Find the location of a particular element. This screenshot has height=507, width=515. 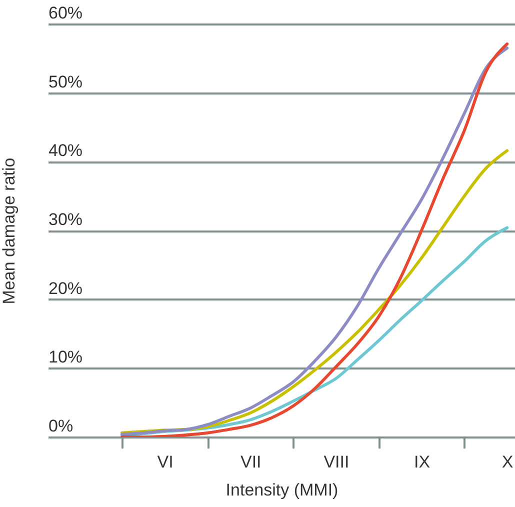

y-axis-title: Mean damage ratio is located at coordinates (9, 231).